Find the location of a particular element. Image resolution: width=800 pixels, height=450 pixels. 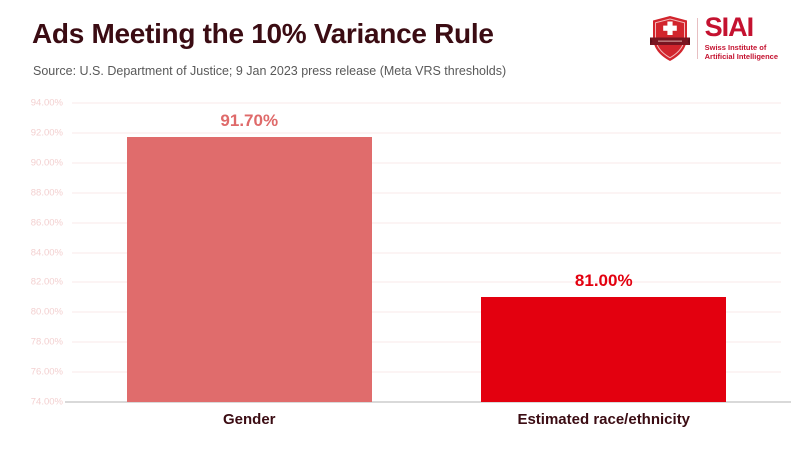

x-axis-labels: Gender Estimated race/ethnicity is located at coordinates (426, 422).